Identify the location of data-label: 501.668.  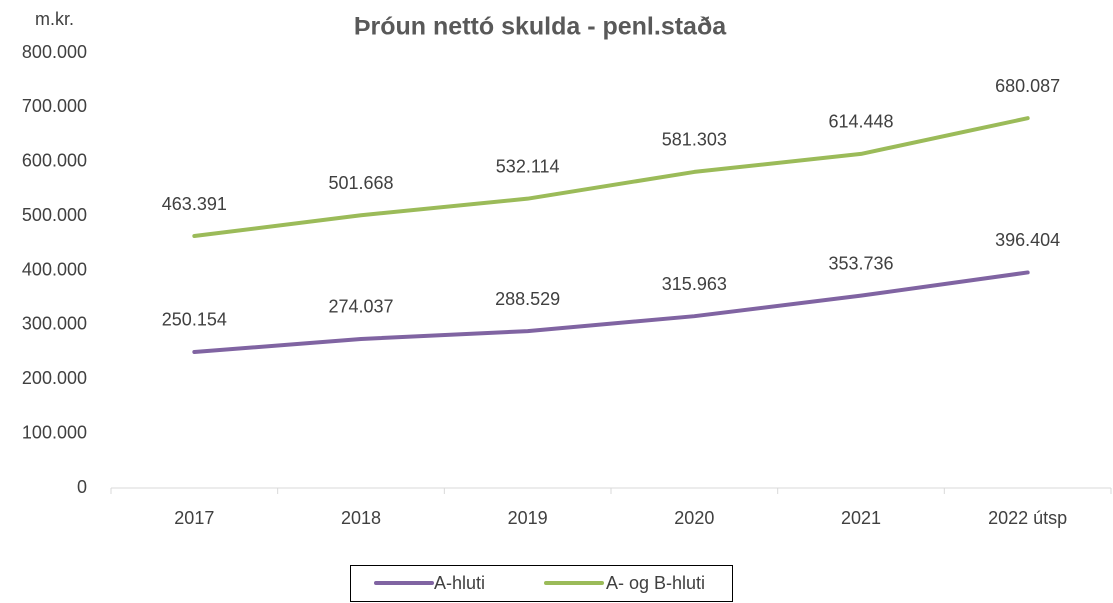
(360, 183).